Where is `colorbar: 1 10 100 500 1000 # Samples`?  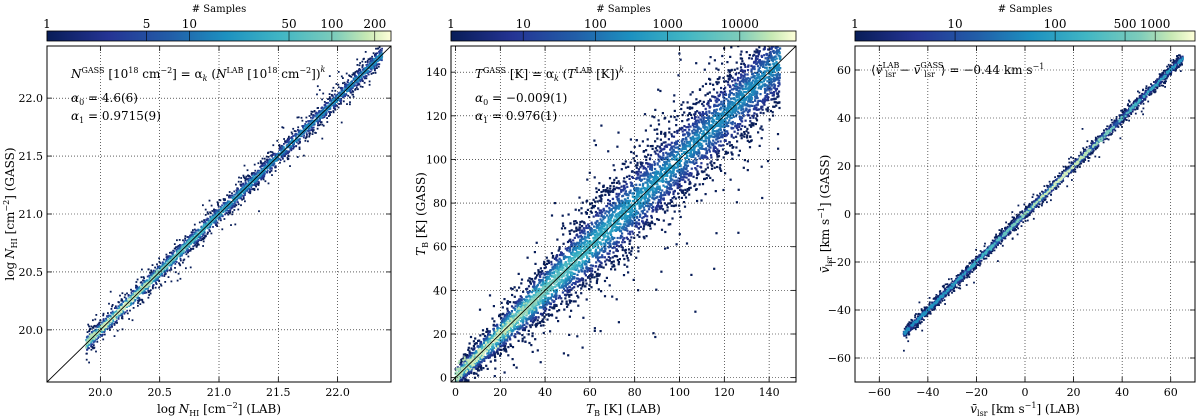
colorbar: 1 10 100 500 1000 # Samples is located at coordinates (1023, 23).